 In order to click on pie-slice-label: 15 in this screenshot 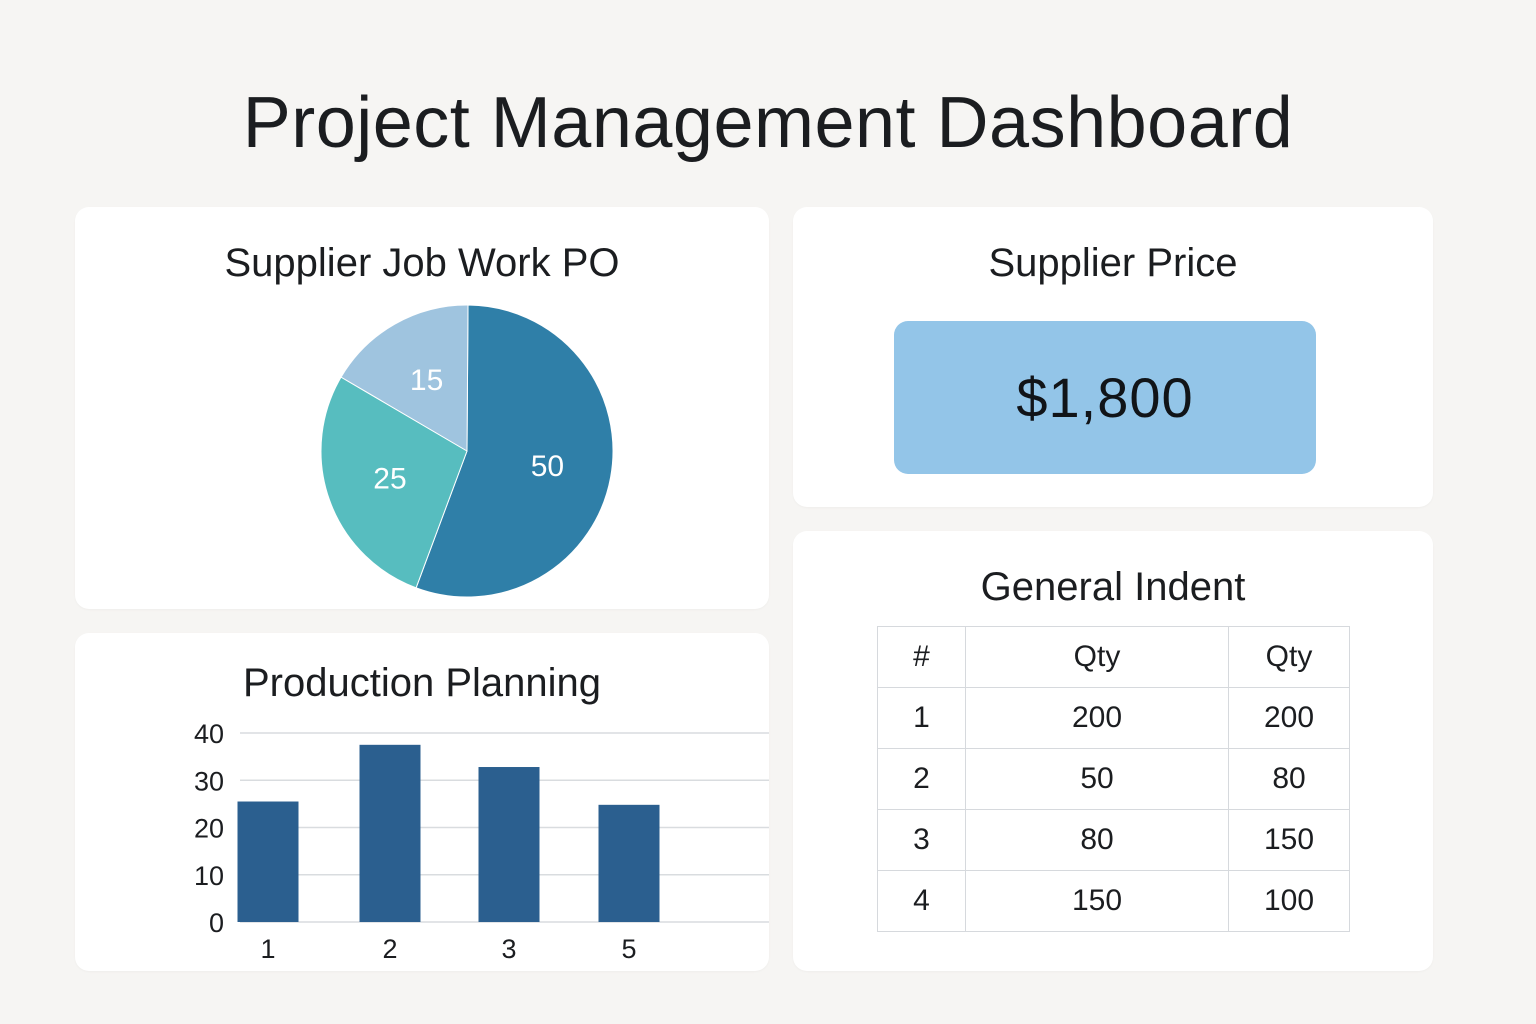, I will do `click(426, 380)`.